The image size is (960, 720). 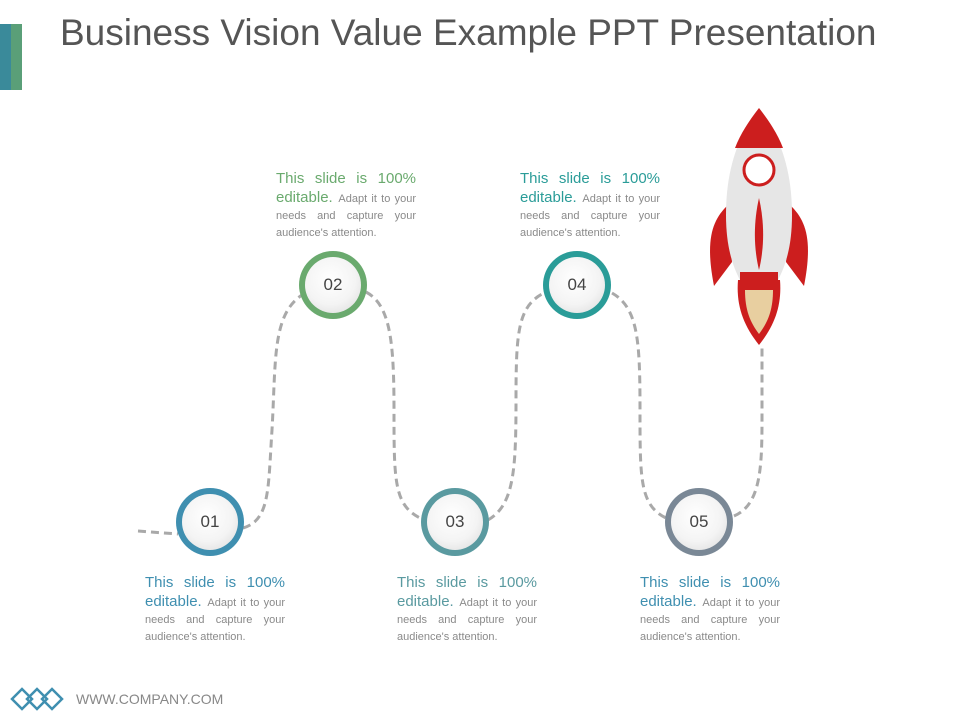 What do you see at coordinates (5, 57) in the screenshot?
I see `accent-bar-teal` at bounding box center [5, 57].